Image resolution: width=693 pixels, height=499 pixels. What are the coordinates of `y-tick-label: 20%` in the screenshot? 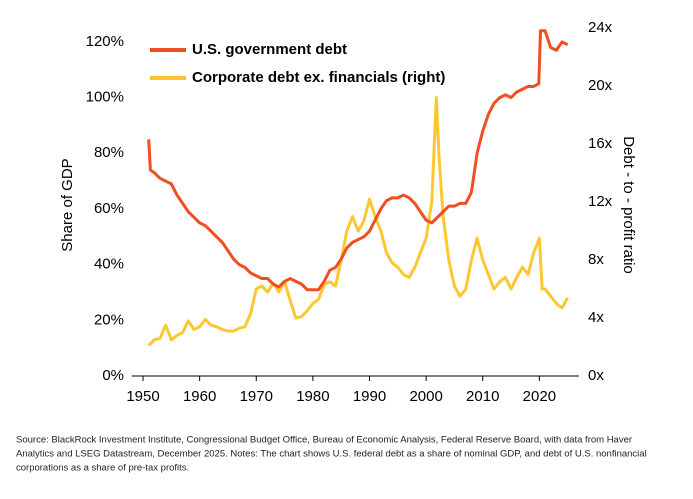 It's located at (109, 319).